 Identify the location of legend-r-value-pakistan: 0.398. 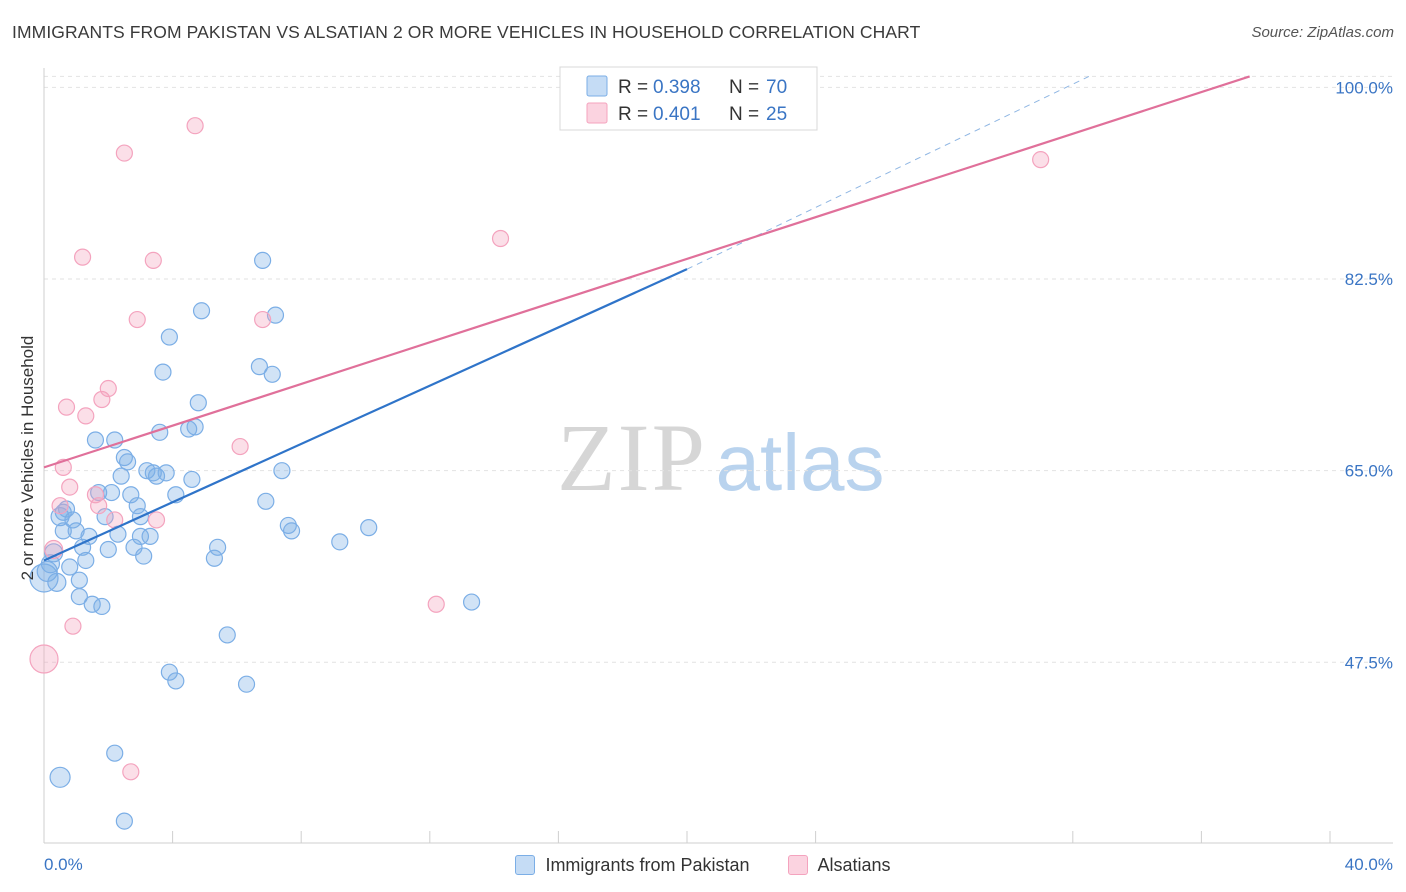
(677, 87).